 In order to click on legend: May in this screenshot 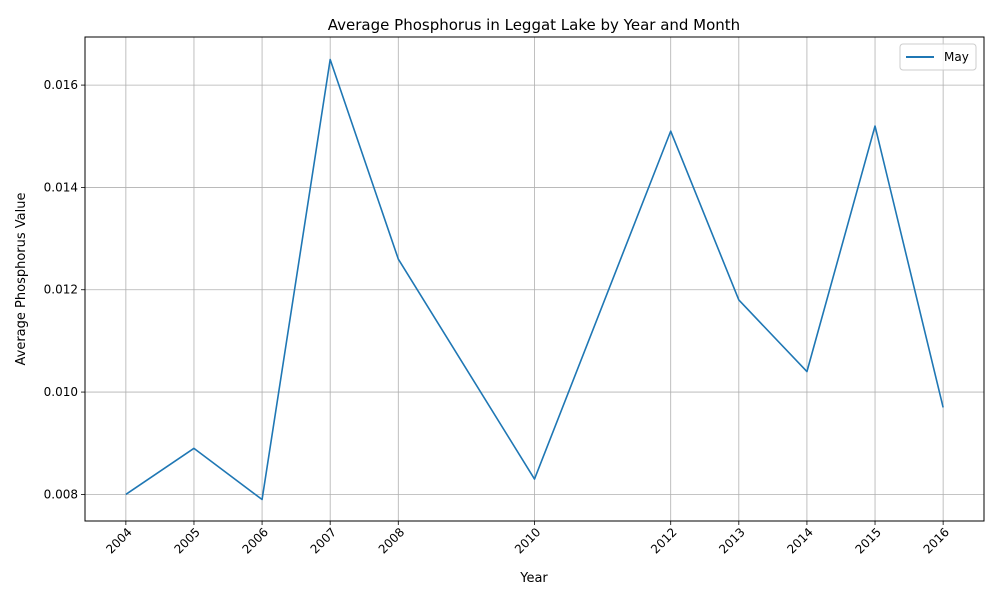, I will do `click(938, 57)`.